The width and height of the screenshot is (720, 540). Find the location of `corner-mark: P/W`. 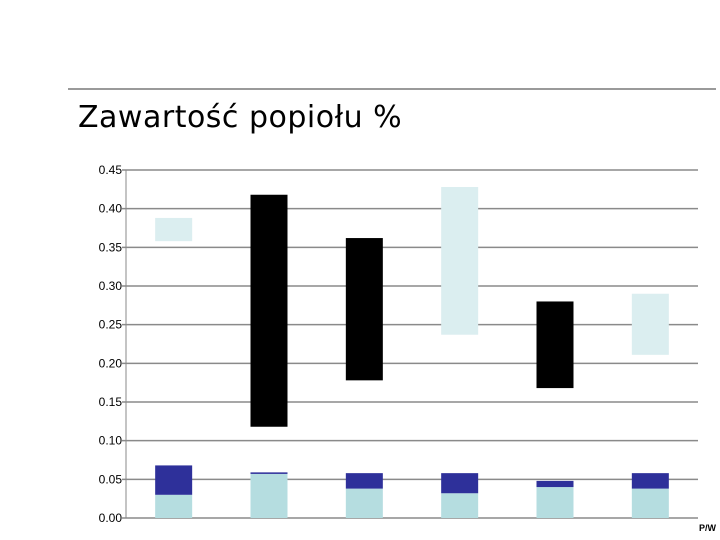

corner-mark: P/W is located at coordinates (708, 528).